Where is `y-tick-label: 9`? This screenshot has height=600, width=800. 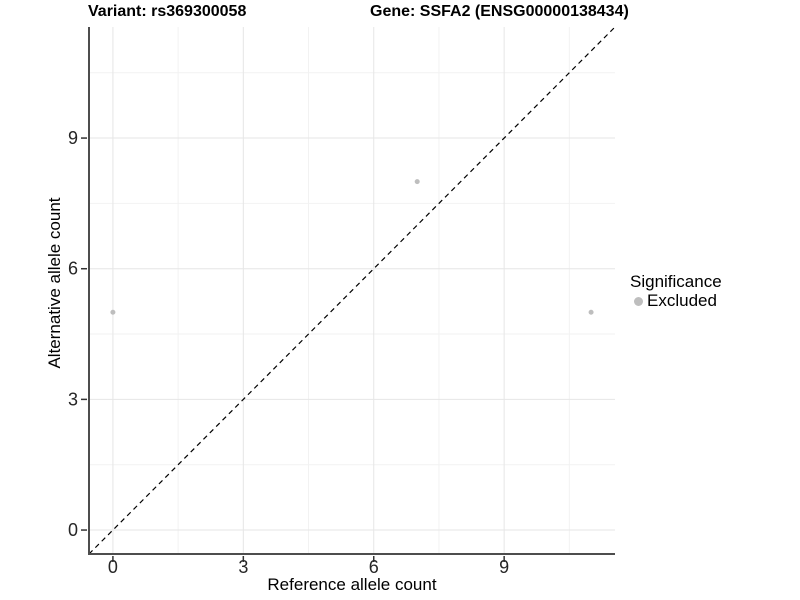 y-tick-label: 9 is located at coordinates (73, 138).